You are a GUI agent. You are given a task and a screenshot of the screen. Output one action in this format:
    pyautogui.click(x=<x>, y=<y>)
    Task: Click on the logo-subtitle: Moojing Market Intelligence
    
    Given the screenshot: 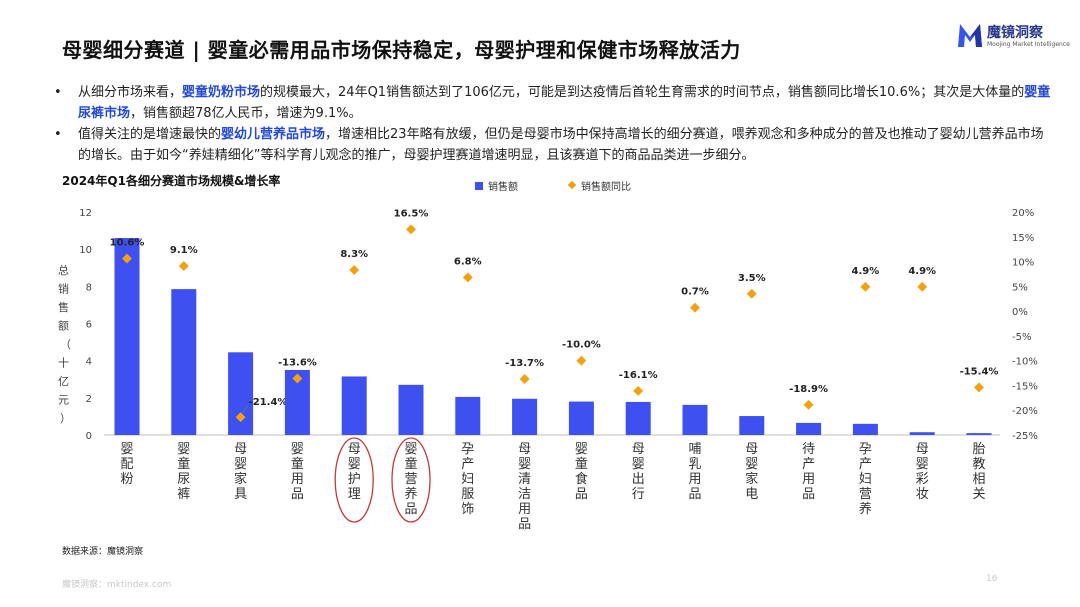 What is the action you would take?
    pyautogui.click(x=1028, y=44)
    